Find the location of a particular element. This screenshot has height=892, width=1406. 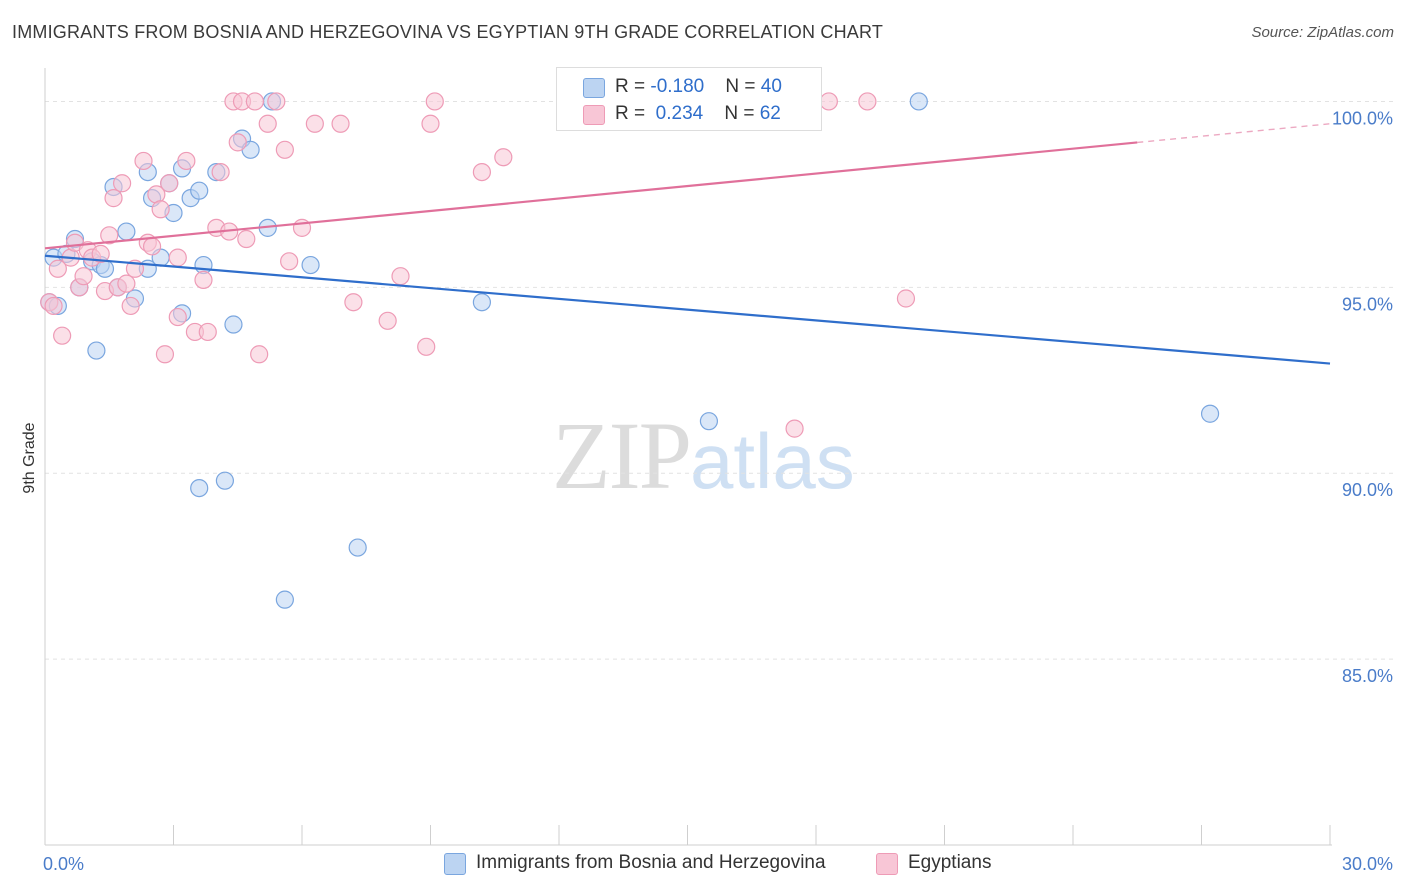

legend-swatch-bosnia is located at coordinates (594, 88).